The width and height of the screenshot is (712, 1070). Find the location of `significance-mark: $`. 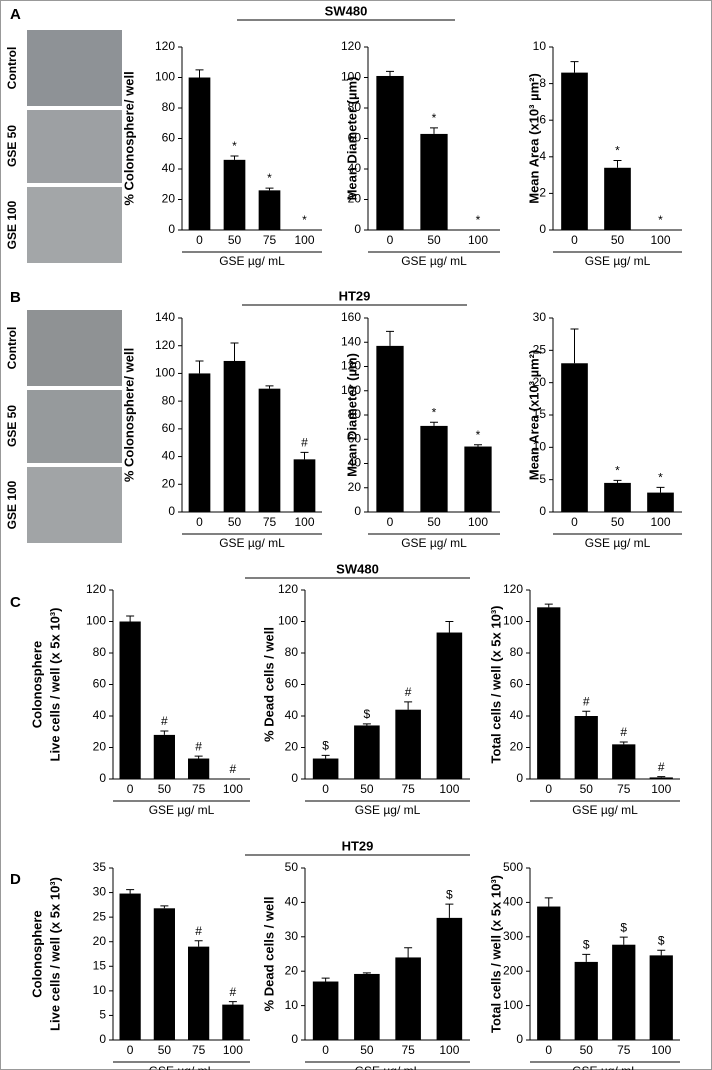

significance-mark: $ is located at coordinates (449, 894).